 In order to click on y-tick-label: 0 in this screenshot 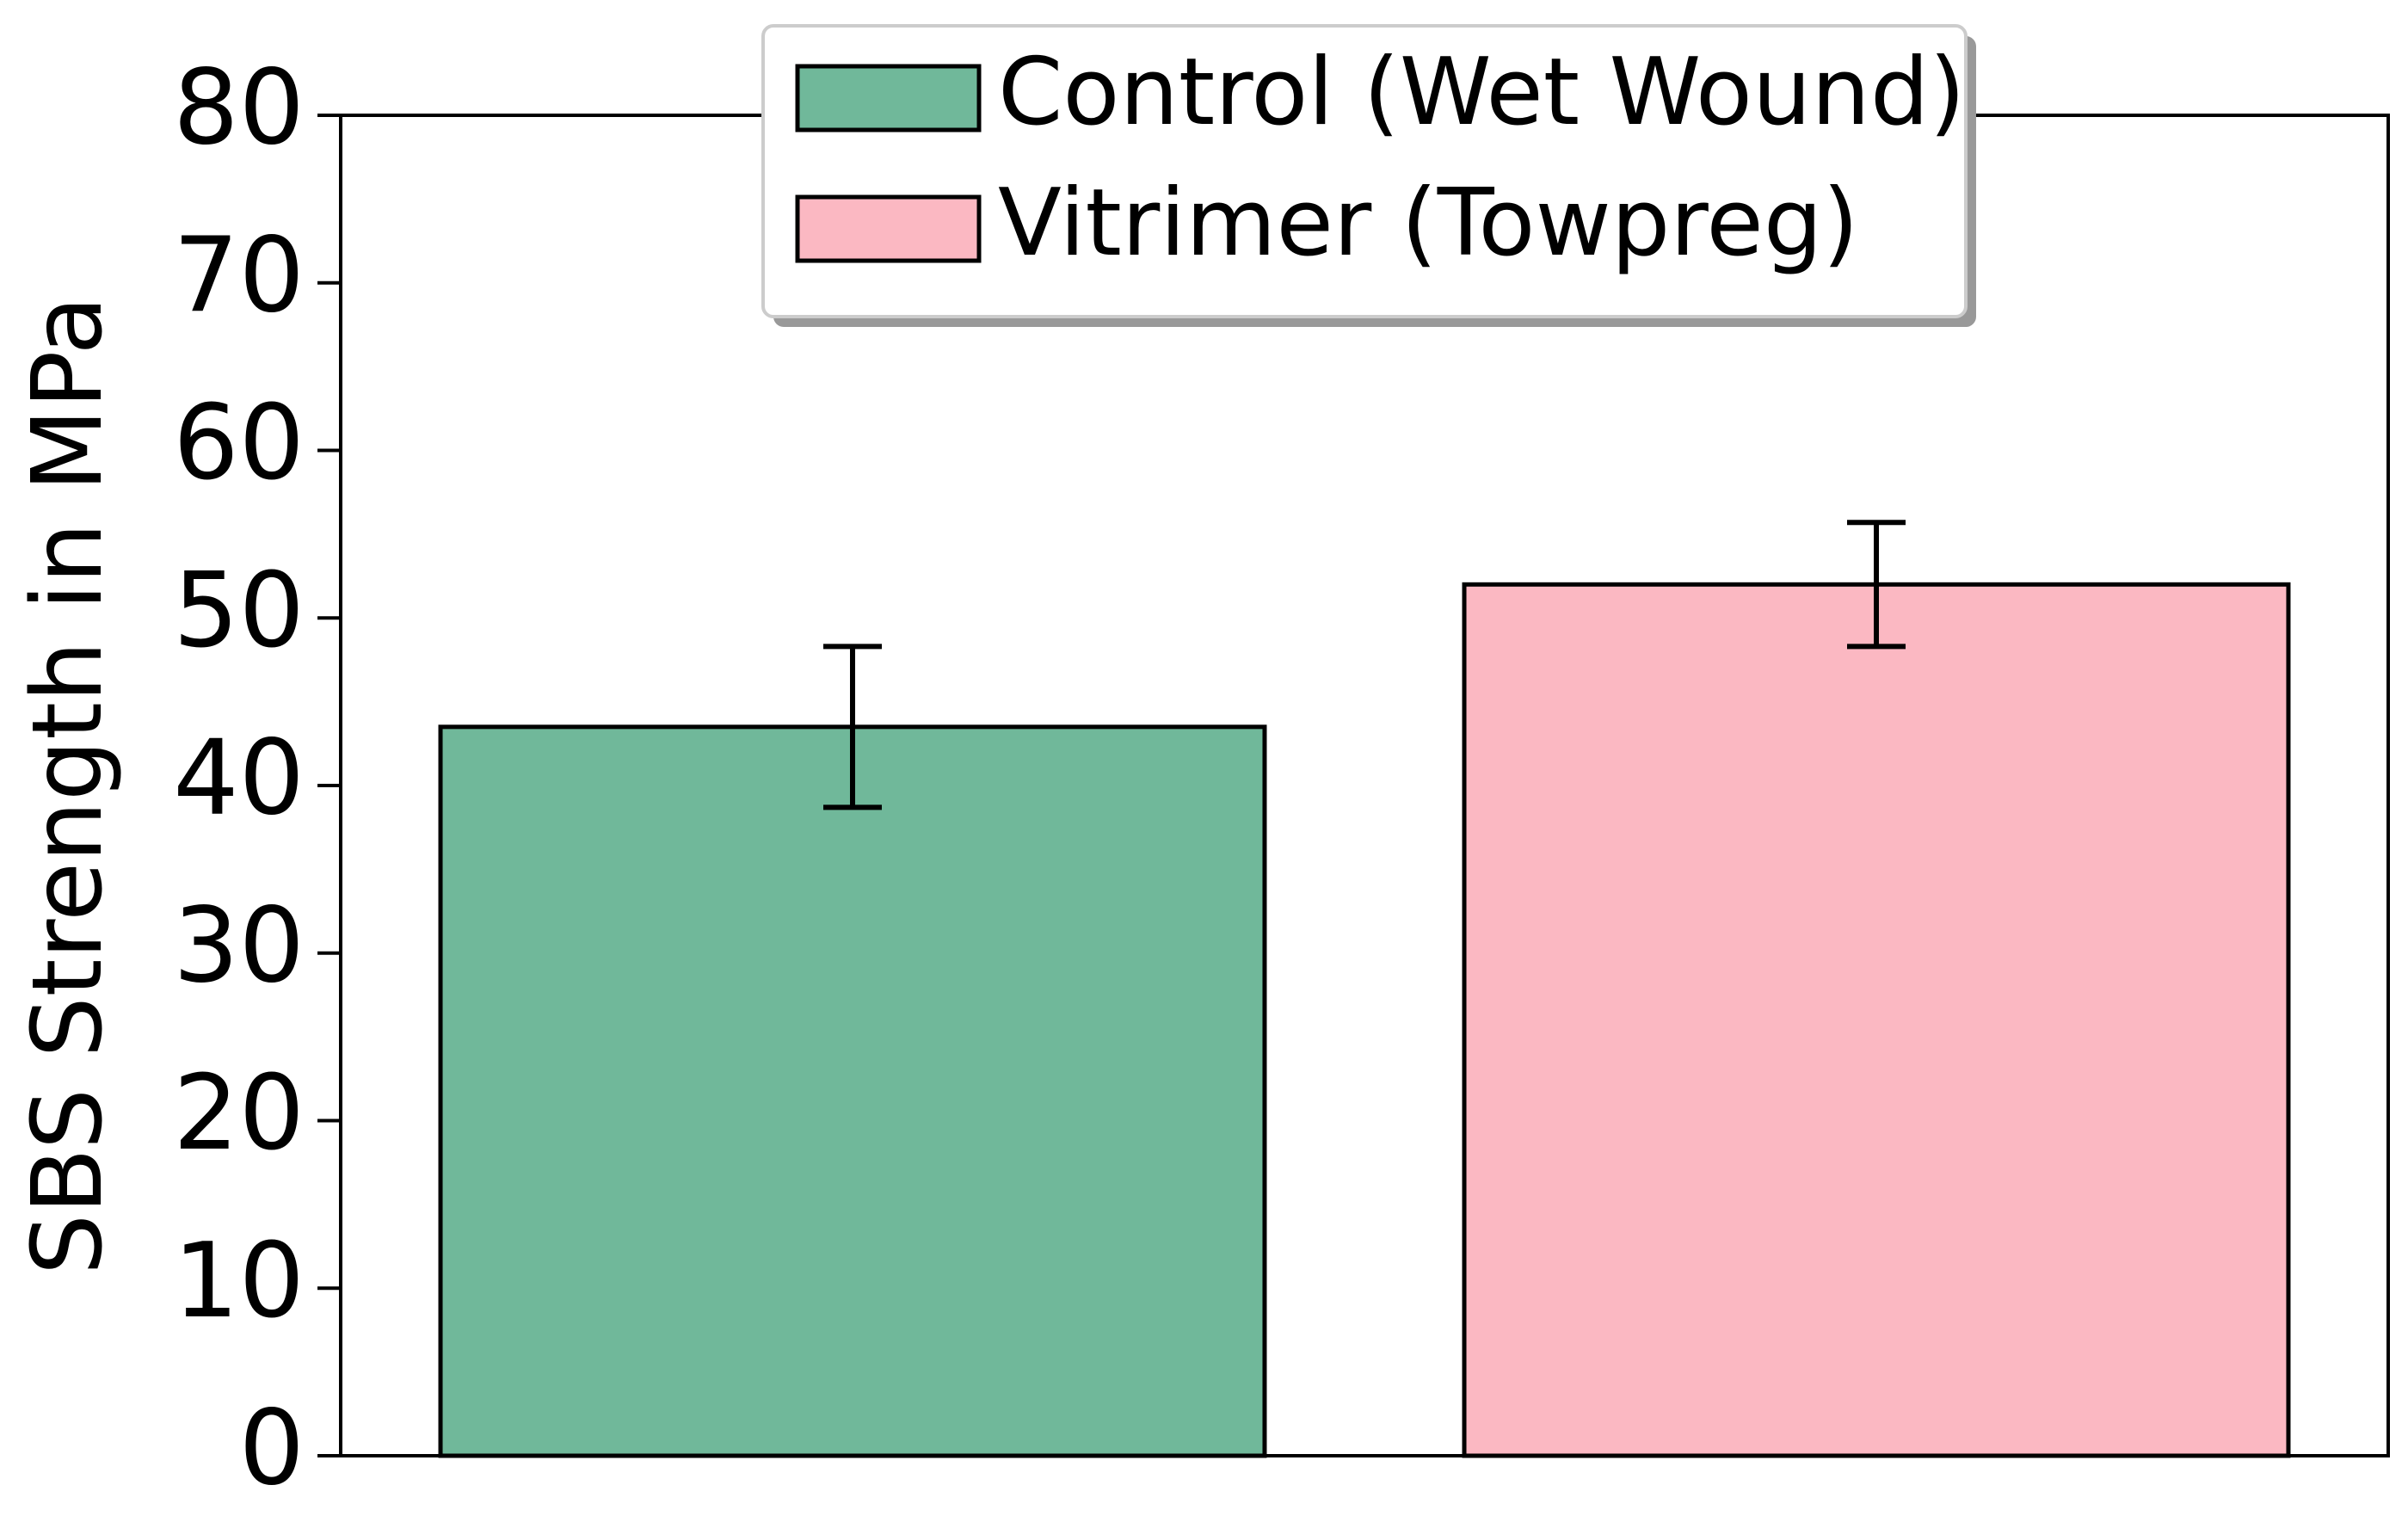, I will do `click(272, 1449)`.